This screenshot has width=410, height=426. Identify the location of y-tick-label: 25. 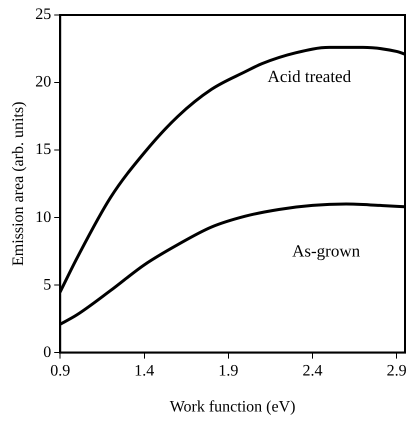
(43, 15).